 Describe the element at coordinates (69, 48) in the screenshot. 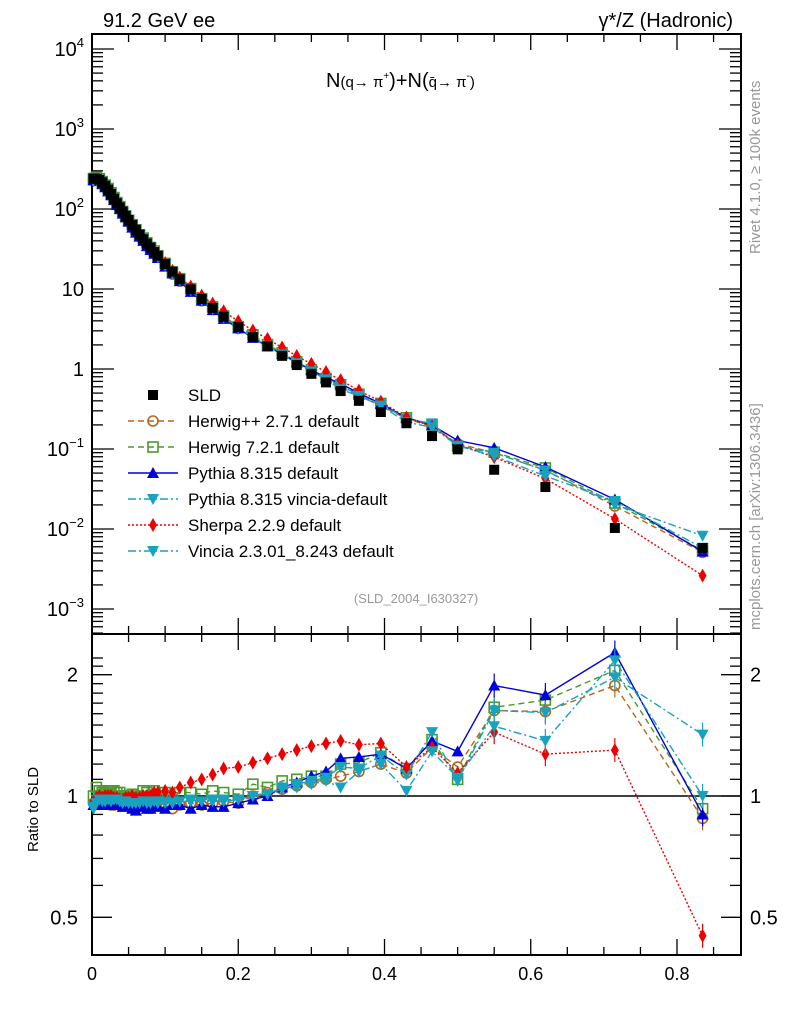

I see `y-tick-label: 10⁴` at that location.